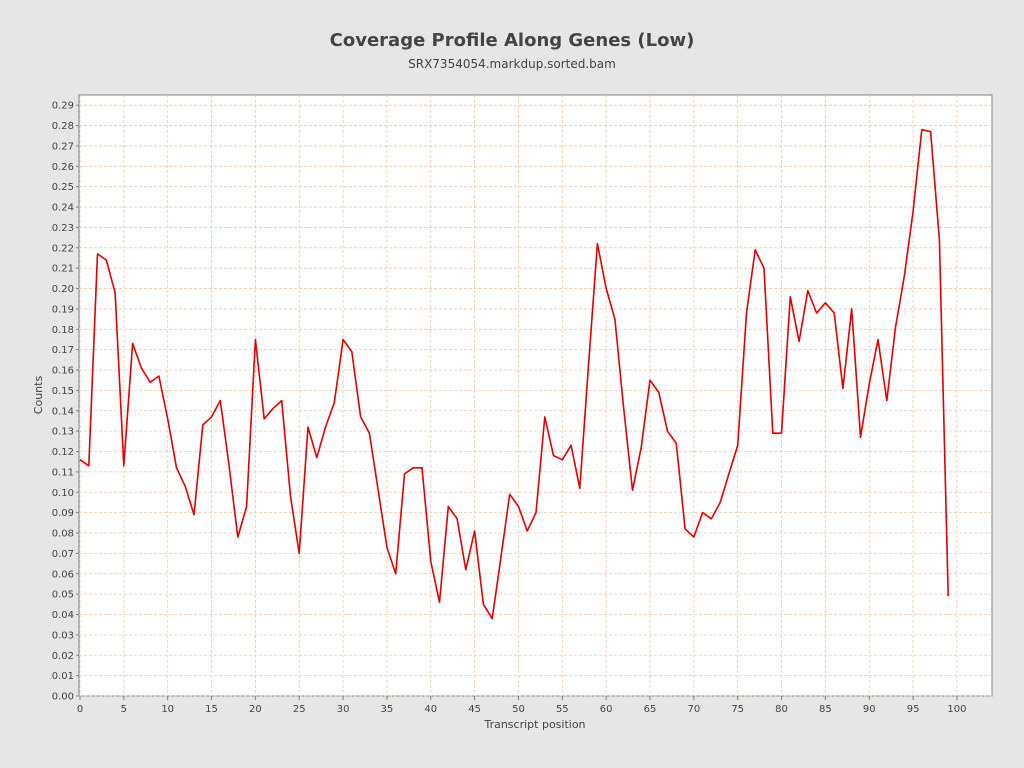 The width and height of the screenshot is (1024, 768). I want to click on x-tick-label: 10, so click(167, 709).